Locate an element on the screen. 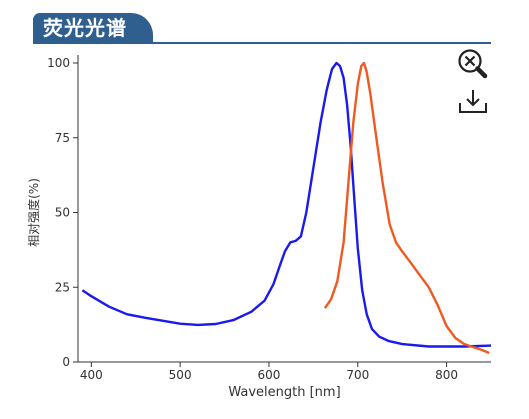 This screenshot has height=419, width=529. y-tick-label: 0 is located at coordinates (66, 362).